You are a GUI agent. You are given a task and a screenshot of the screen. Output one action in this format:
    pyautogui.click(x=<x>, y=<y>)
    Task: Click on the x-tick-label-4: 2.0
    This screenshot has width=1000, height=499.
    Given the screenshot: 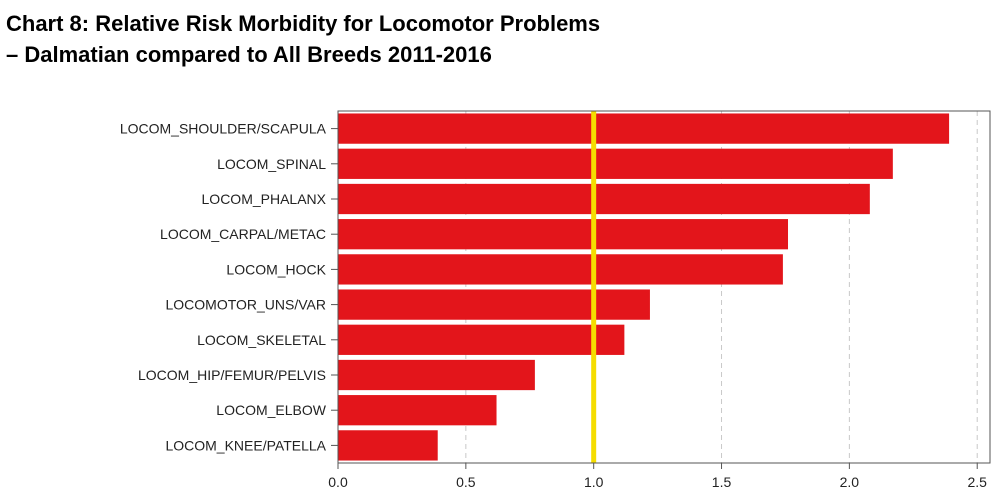 What is the action you would take?
    pyautogui.click(x=850, y=482)
    